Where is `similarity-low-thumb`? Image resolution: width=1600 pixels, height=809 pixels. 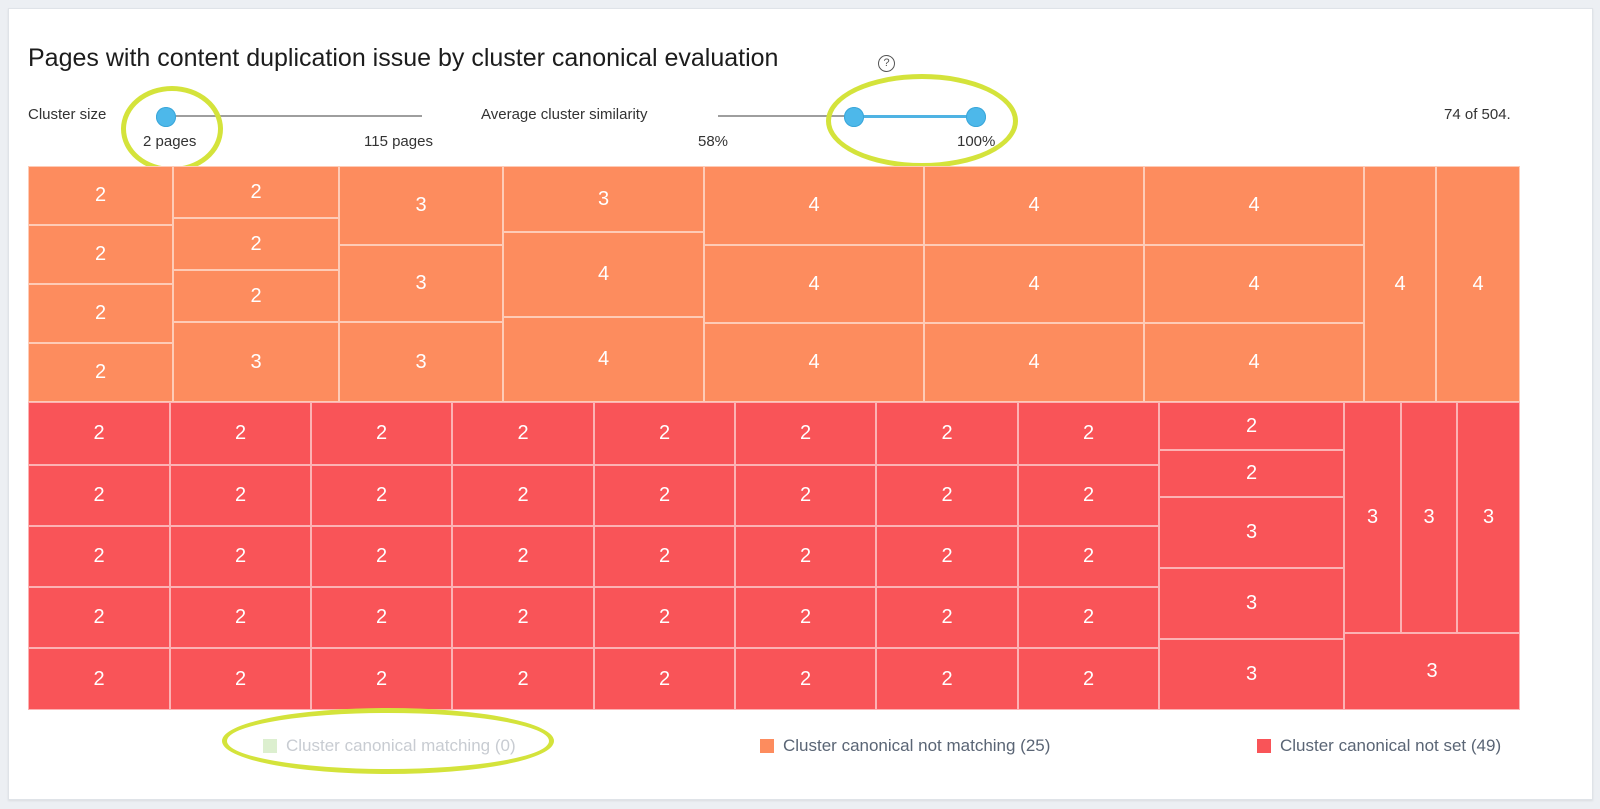 similarity-low-thumb is located at coordinates (854, 117).